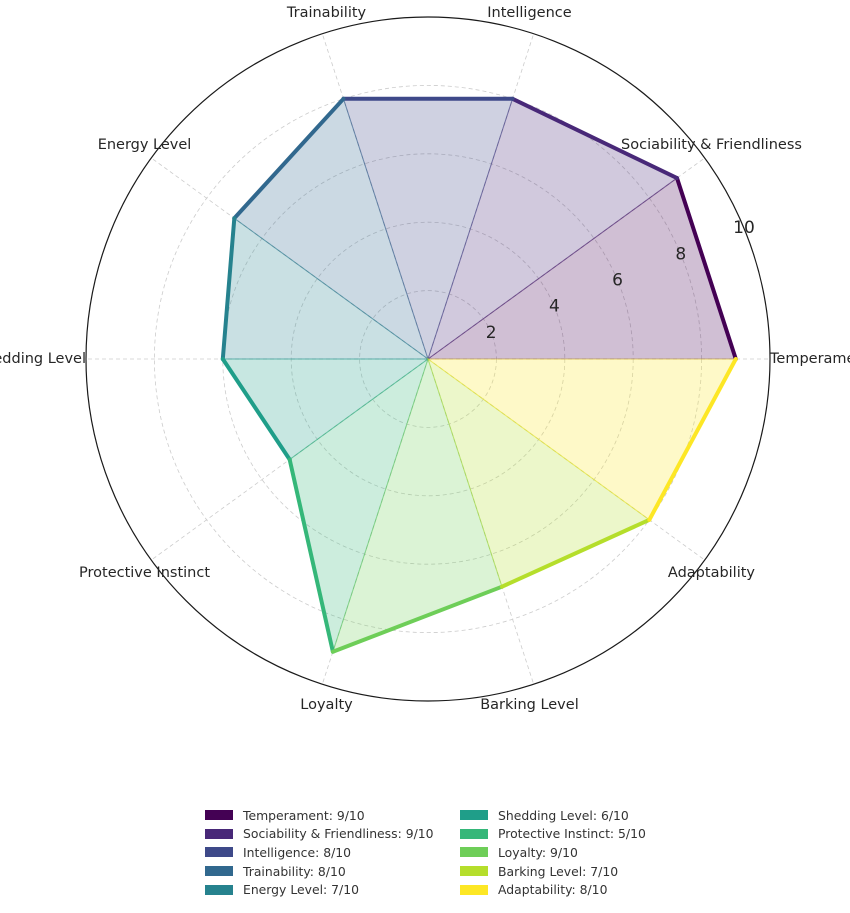 The width and height of the screenshot is (850, 913). Describe the element at coordinates (572, 834) in the screenshot. I see `legend-label: Protective Instinct: 5/10` at that location.